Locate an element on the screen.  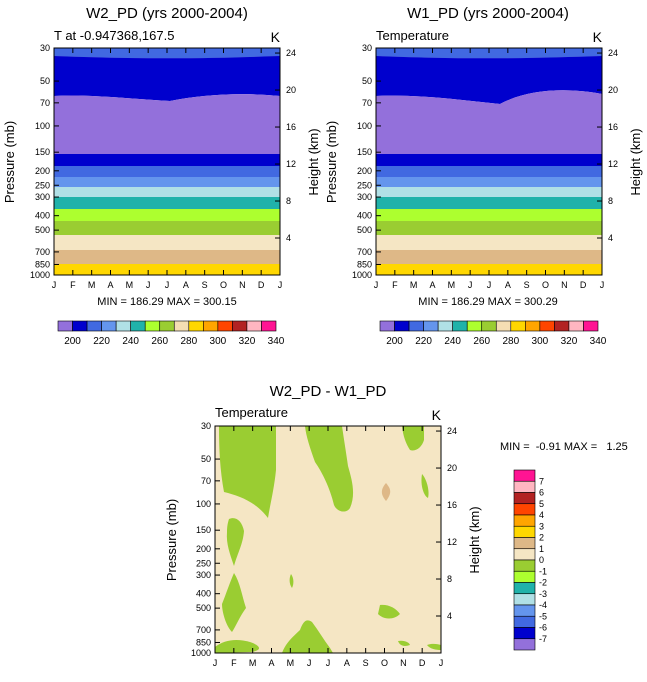
colorbar-label: 320 is located at coordinates (247, 341).